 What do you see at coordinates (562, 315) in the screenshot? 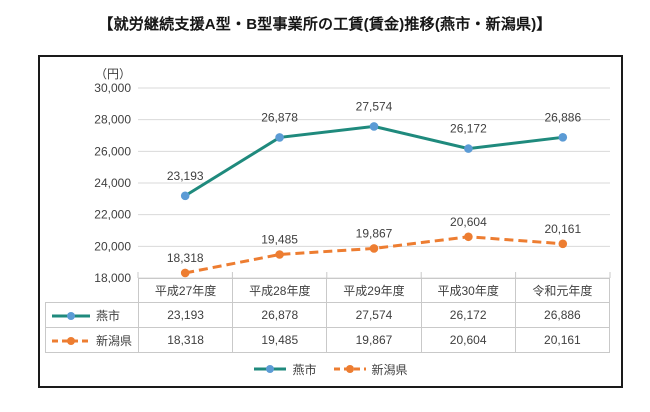
I see `table-value-cell: 26,886` at bounding box center [562, 315].